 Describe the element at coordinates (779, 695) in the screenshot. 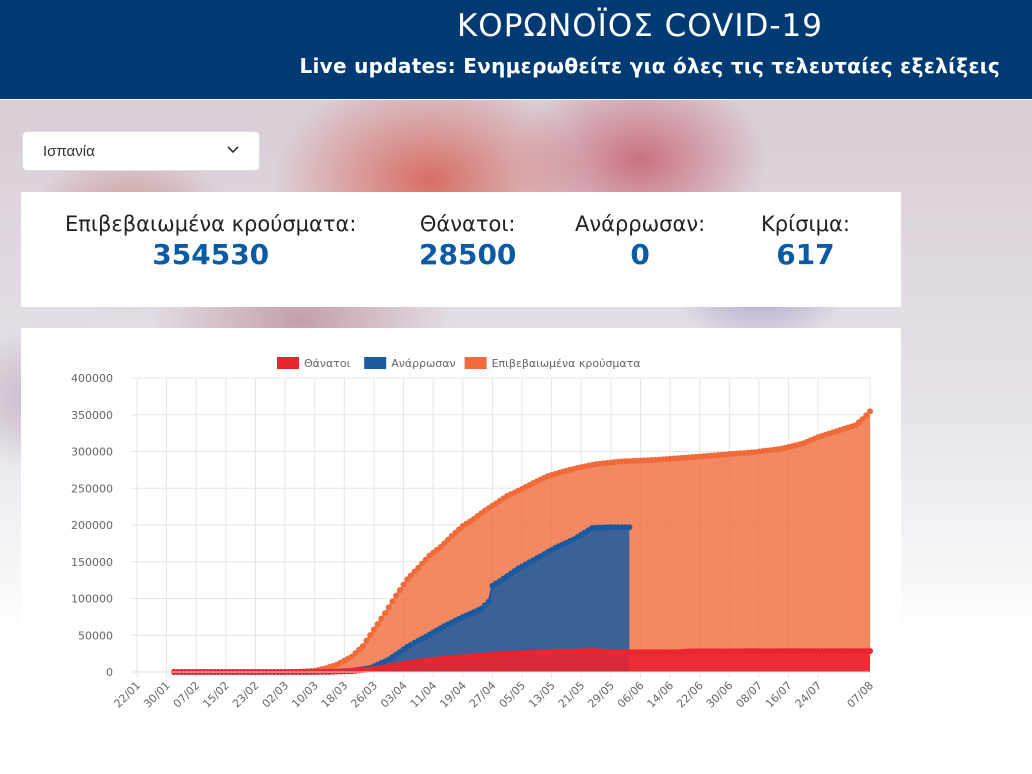

I see `x-tick-label: 16/07` at that location.